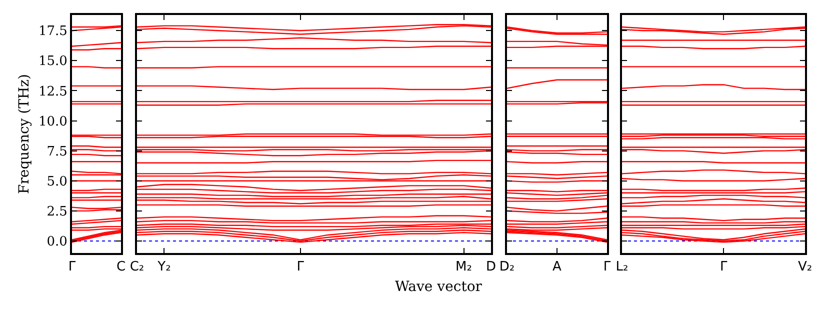 The image size is (829, 310). What do you see at coordinates (507, 267) in the screenshot?
I see `x-tick-label: D₂` at bounding box center [507, 267].